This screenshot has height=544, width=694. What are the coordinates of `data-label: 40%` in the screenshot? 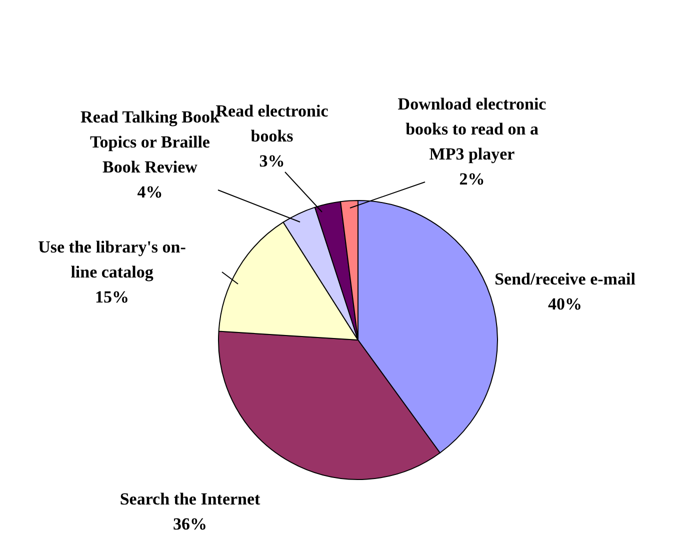 It's located at (565, 304).